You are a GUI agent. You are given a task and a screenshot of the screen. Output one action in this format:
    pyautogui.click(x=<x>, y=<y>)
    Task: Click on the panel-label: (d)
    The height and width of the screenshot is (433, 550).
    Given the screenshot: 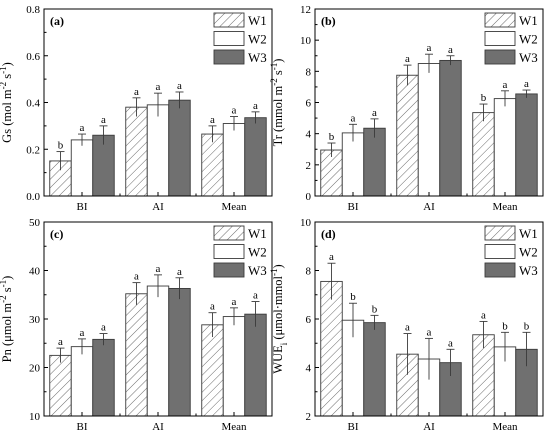 What is the action you would take?
    pyautogui.click(x=328, y=234)
    